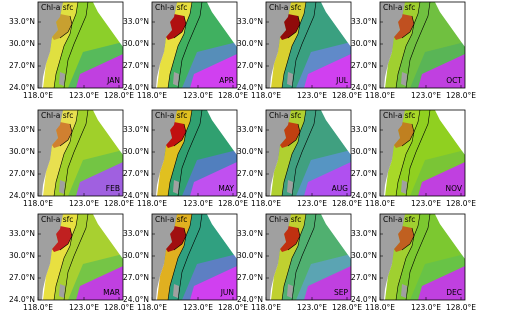  I want to click on month-label: MAY, so click(226, 188).